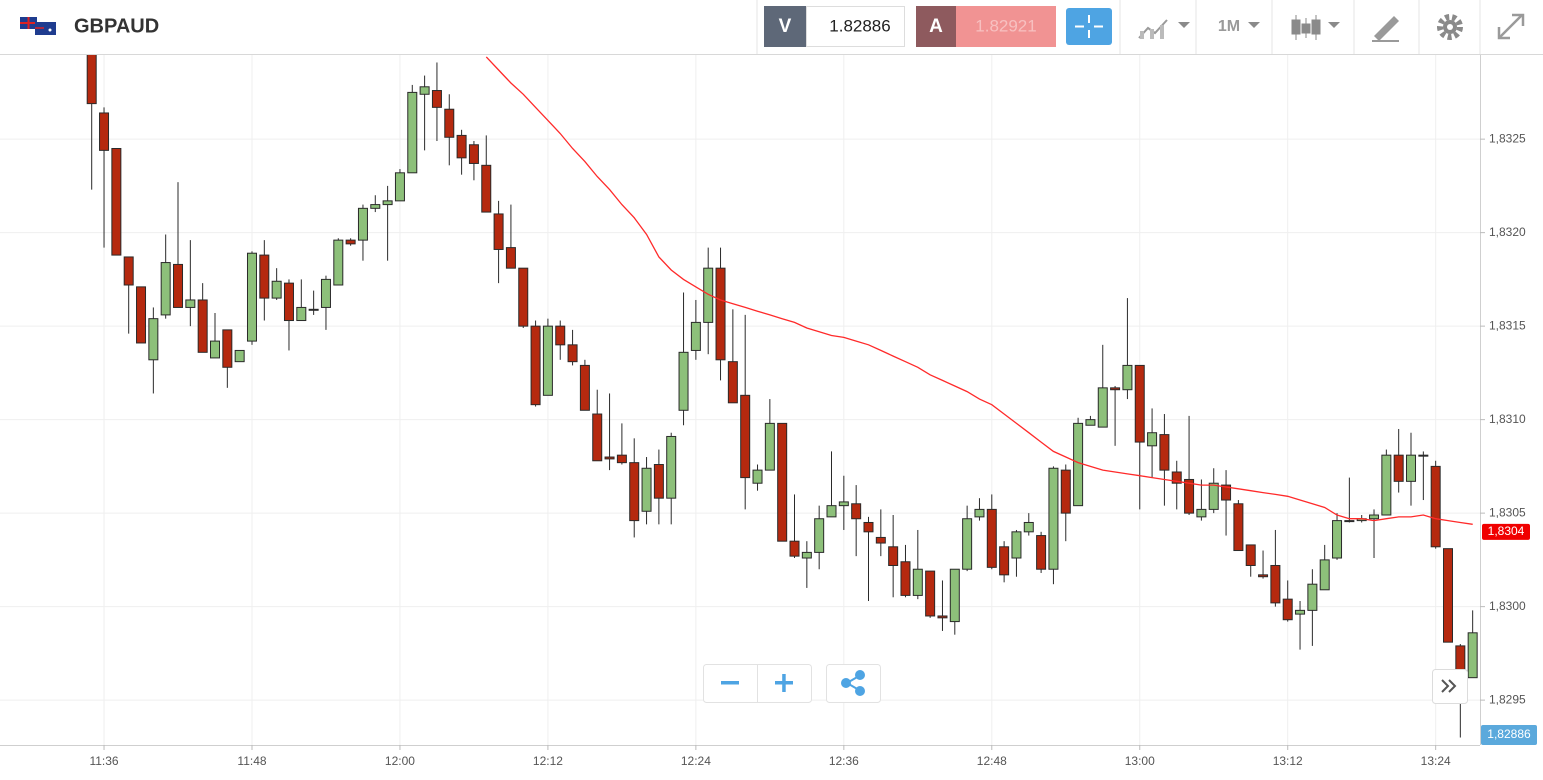 The height and width of the screenshot is (780, 1543). I want to click on separators, so click(1118, 27).